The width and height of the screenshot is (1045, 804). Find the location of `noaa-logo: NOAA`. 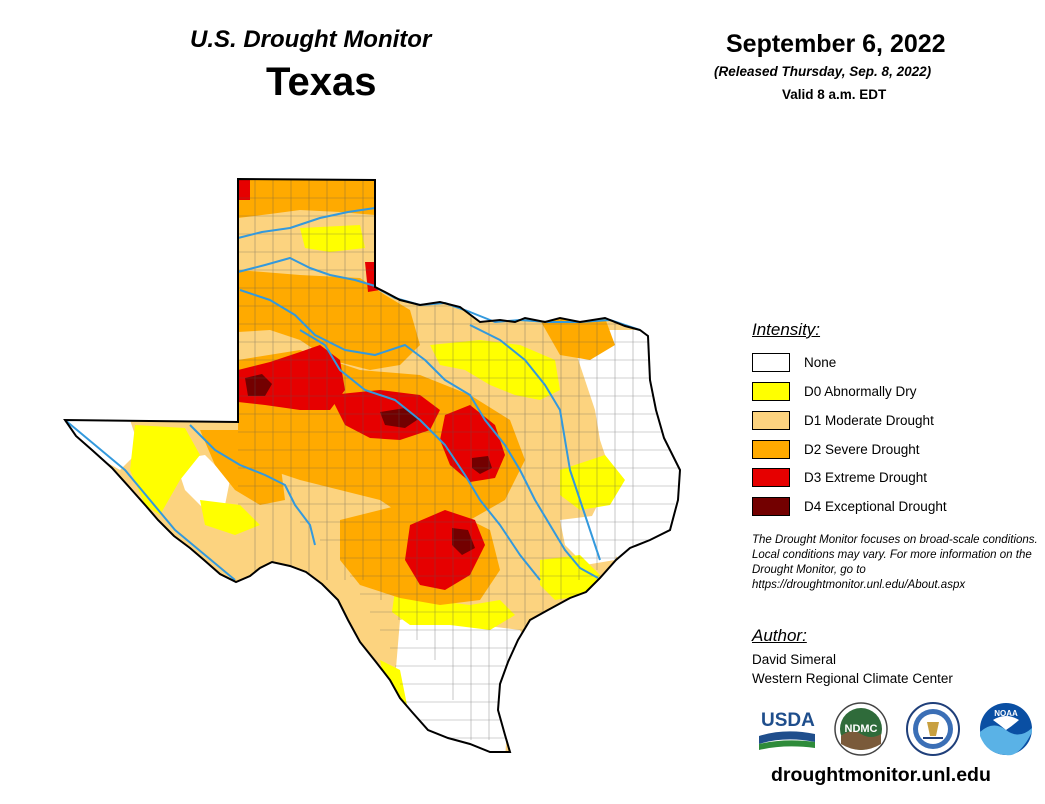

noaa-logo: NOAA is located at coordinates (1006, 729).